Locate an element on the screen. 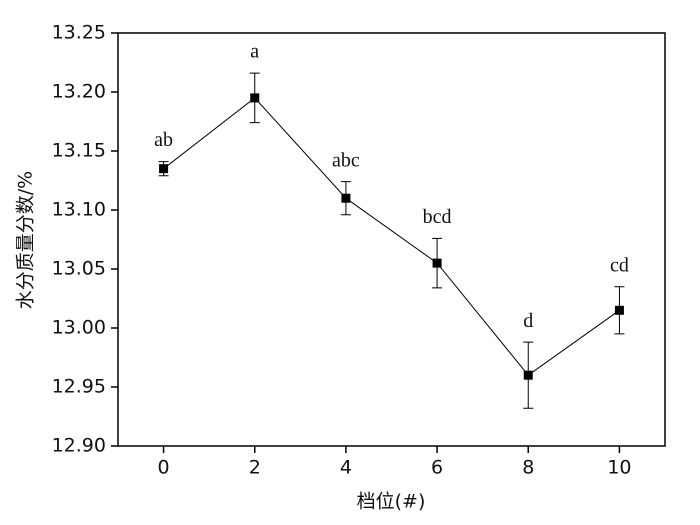  y-axis-title: 水分质量分数/% is located at coordinates (26, 240).